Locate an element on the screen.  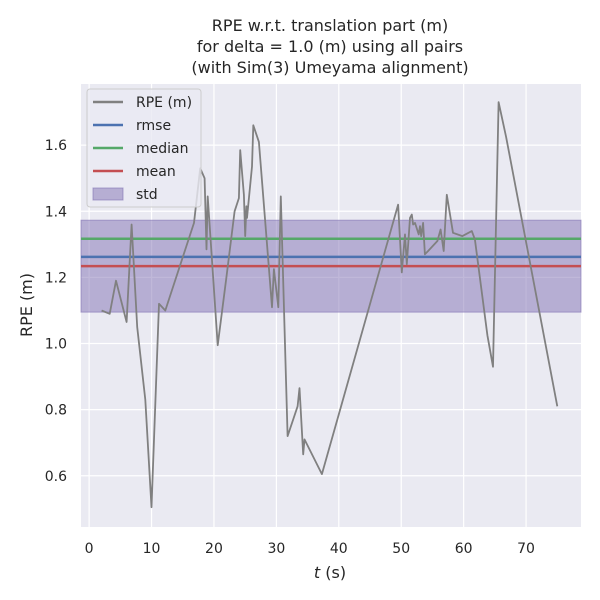
y-tick-label: 1.0 is located at coordinates (56, 345).